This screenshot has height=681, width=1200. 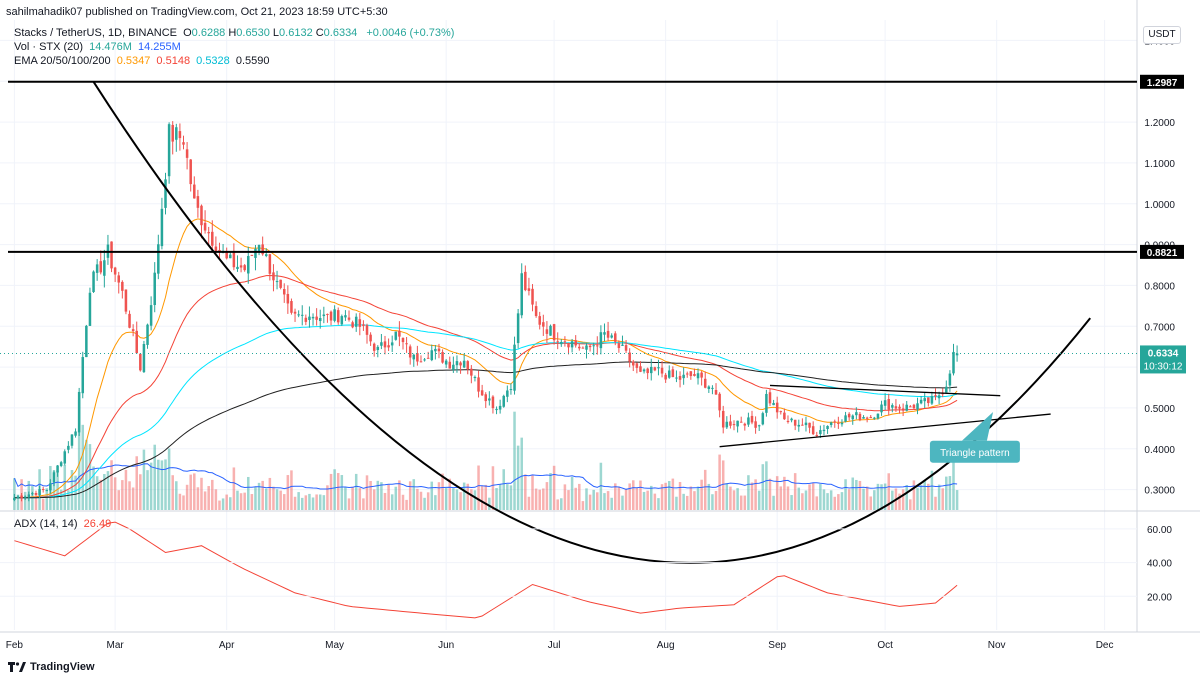 I want to click on tradingview-brand: TradingView, so click(x=51, y=667).